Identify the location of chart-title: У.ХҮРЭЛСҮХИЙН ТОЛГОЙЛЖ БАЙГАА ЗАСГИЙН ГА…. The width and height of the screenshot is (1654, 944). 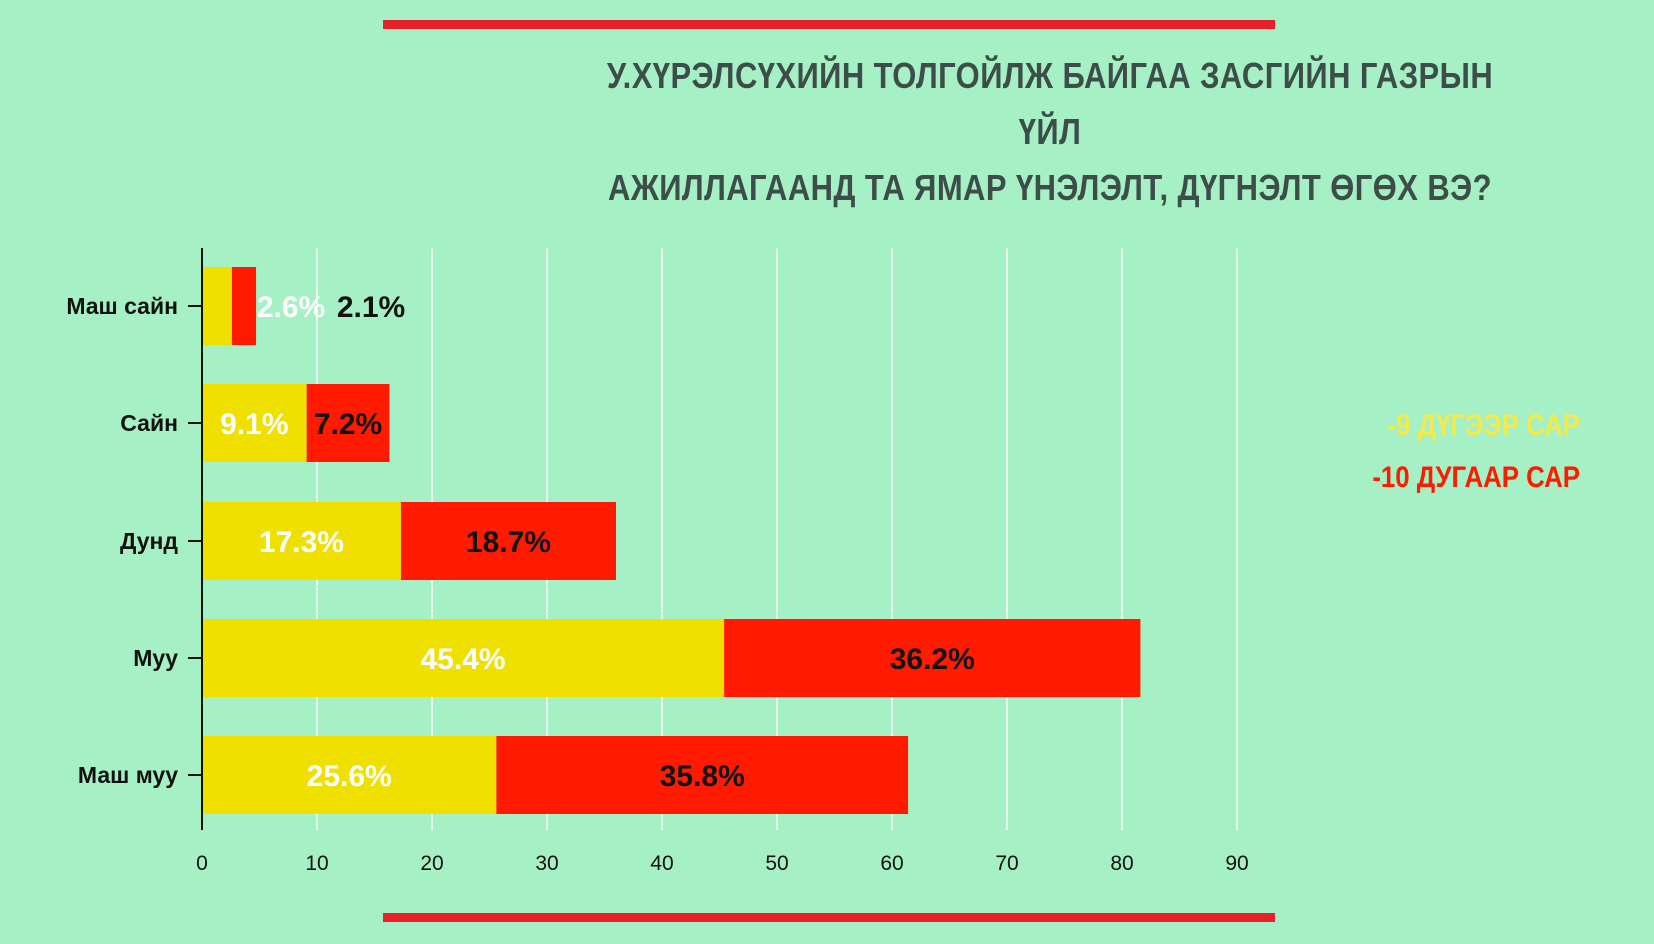
(1050, 132).